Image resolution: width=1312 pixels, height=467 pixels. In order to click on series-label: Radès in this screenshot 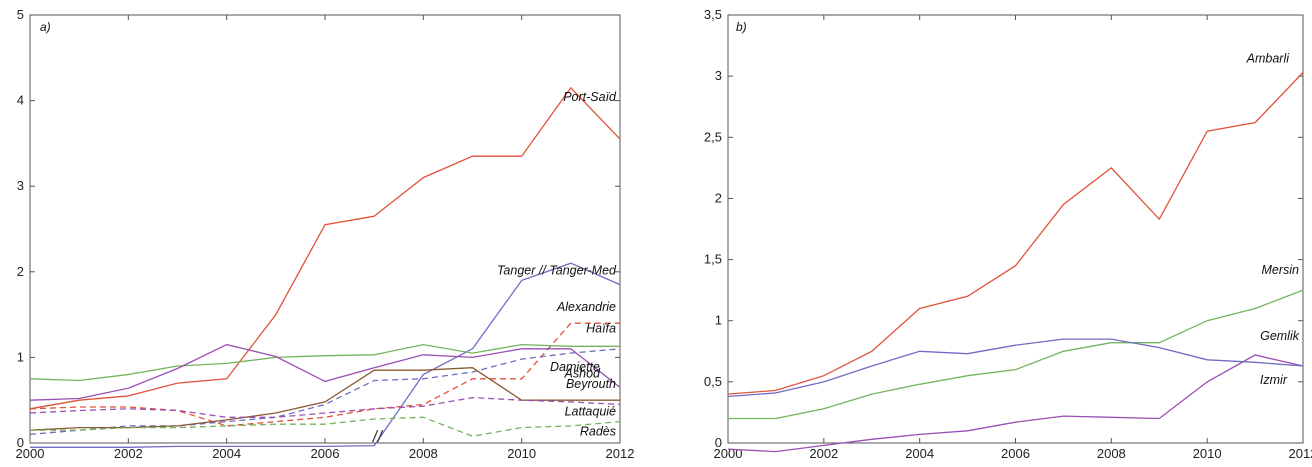, I will do `click(598, 432)`.